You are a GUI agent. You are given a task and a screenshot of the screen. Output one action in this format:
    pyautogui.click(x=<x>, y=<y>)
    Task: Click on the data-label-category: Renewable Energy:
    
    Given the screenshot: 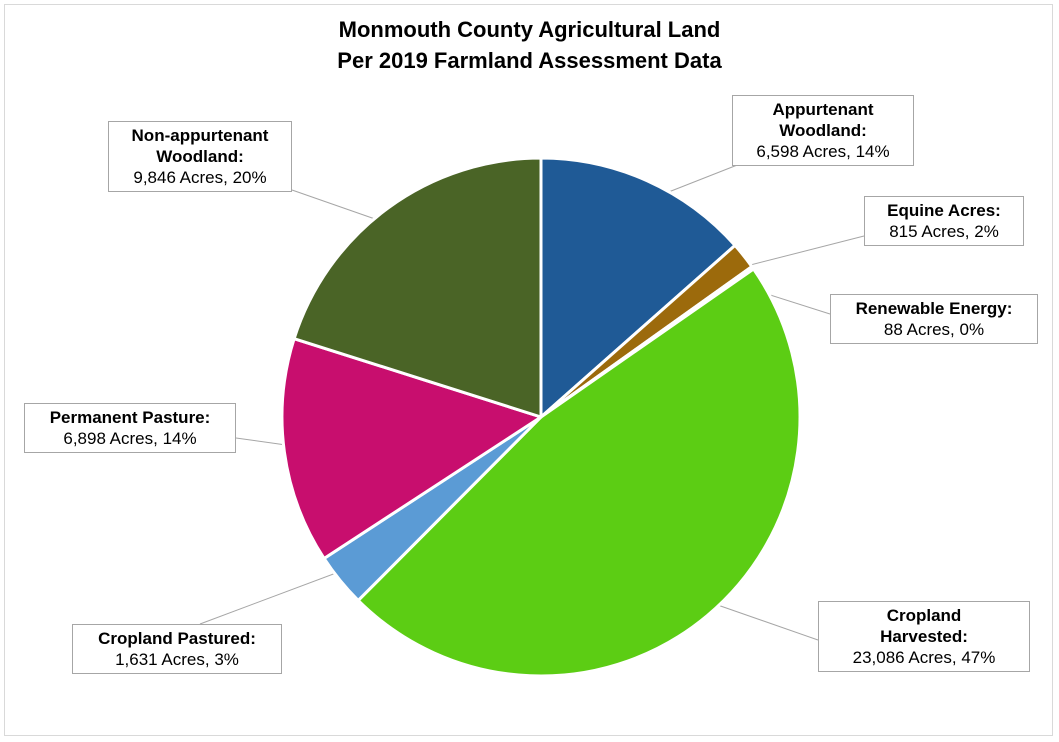 What is the action you would take?
    pyautogui.click(x=934, y=308)
    